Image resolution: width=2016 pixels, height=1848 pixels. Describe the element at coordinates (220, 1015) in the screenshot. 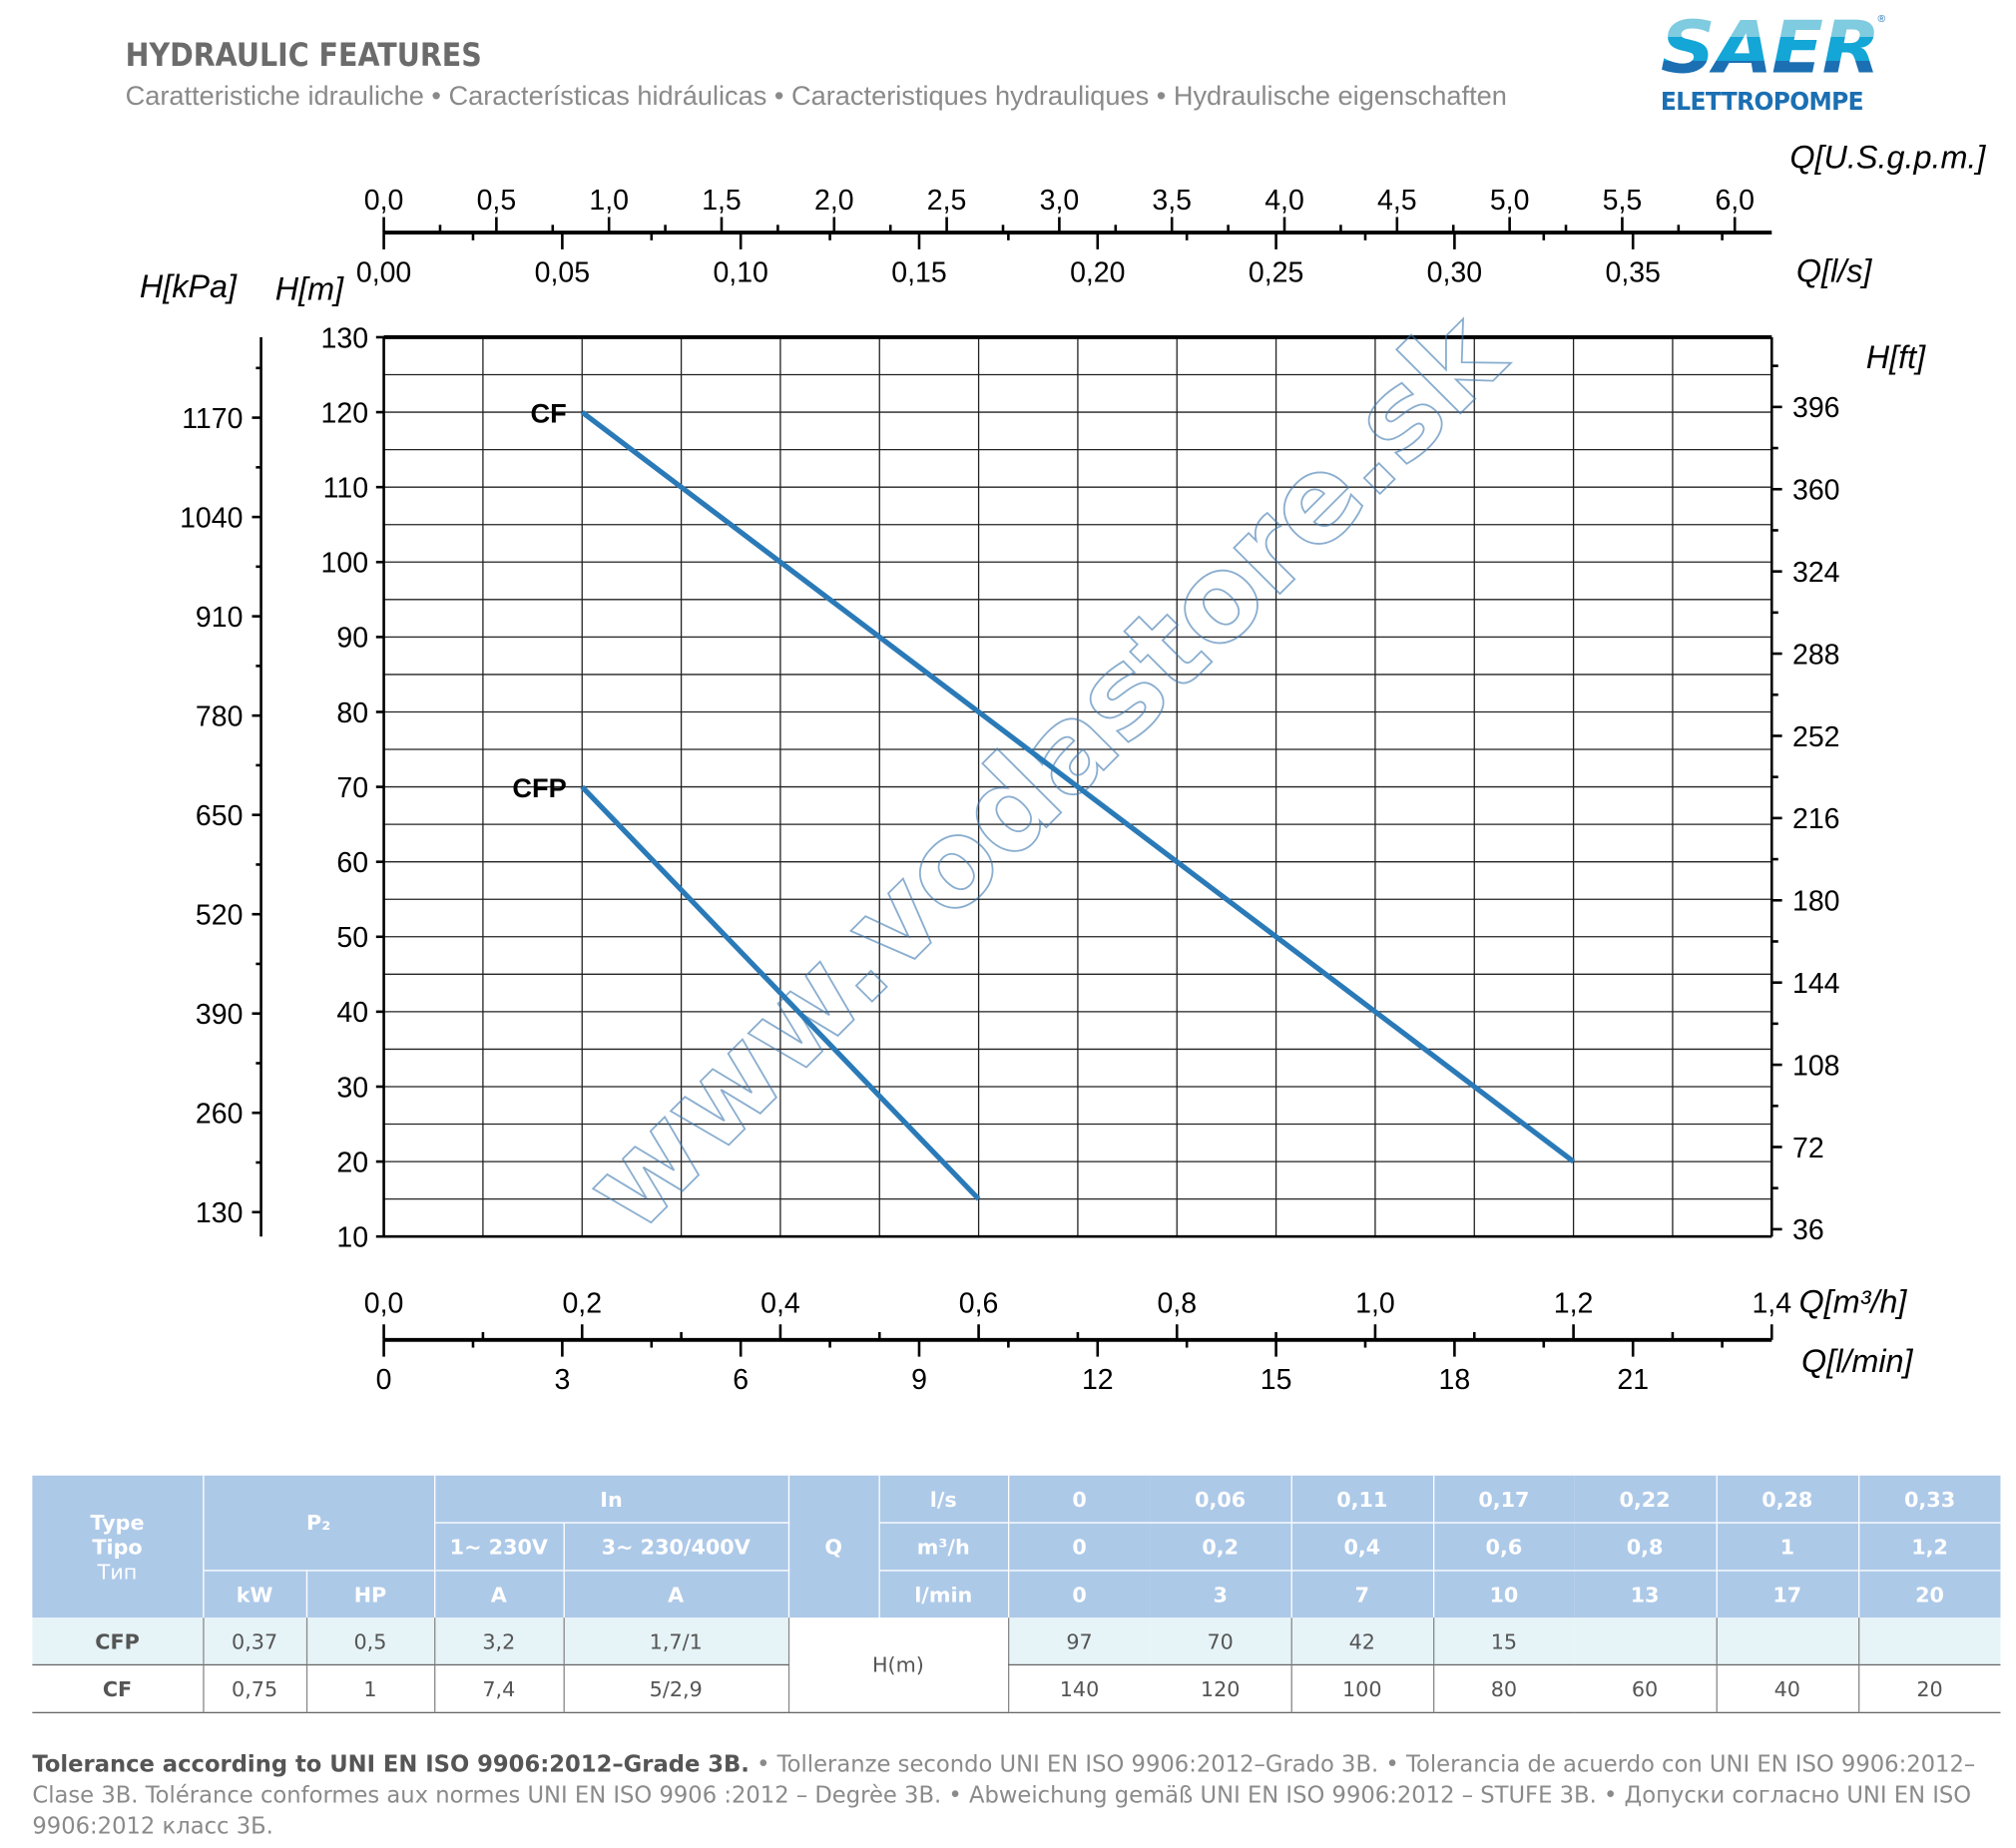

I see `kpa-tick-label: 390` at that location.